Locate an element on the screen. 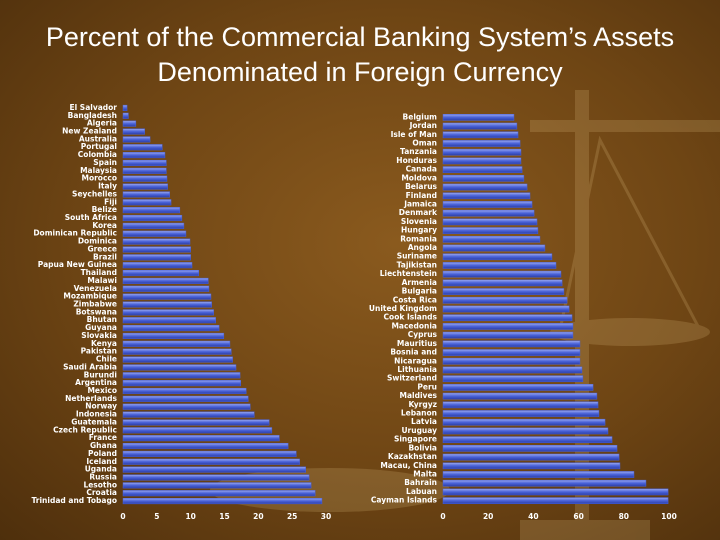 The image size is (720, 540). category-label: Mauritius is located at coordinates (417, 343).